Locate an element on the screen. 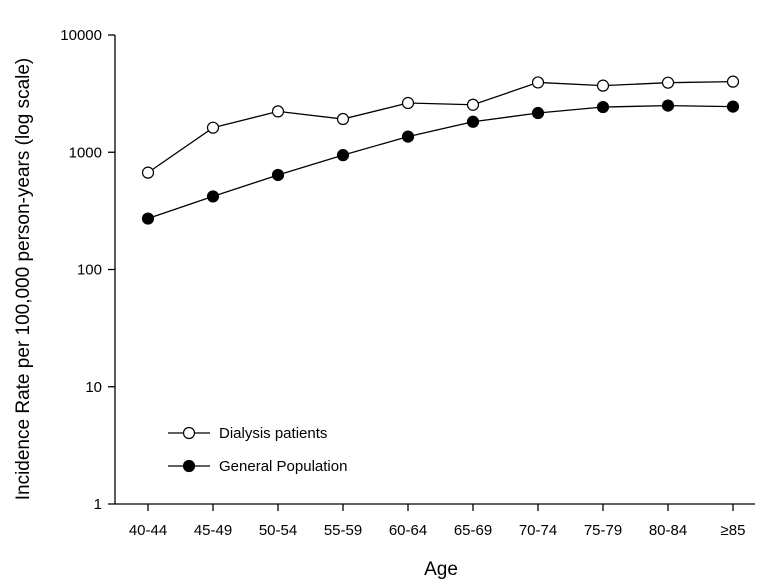 This screenshot has height=580, width=769. y-tick-label: 1000 is located at coordinates (85, 152).